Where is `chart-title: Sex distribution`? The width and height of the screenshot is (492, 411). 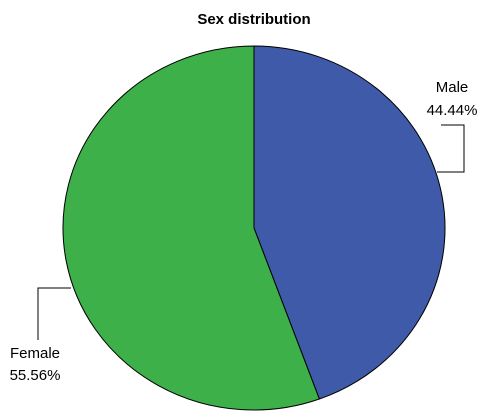 chart-title: Sex distribution is located at coordinates (253, 19).